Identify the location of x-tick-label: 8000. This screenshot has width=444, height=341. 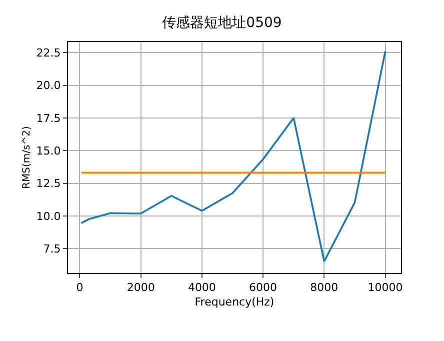
(324, 287).